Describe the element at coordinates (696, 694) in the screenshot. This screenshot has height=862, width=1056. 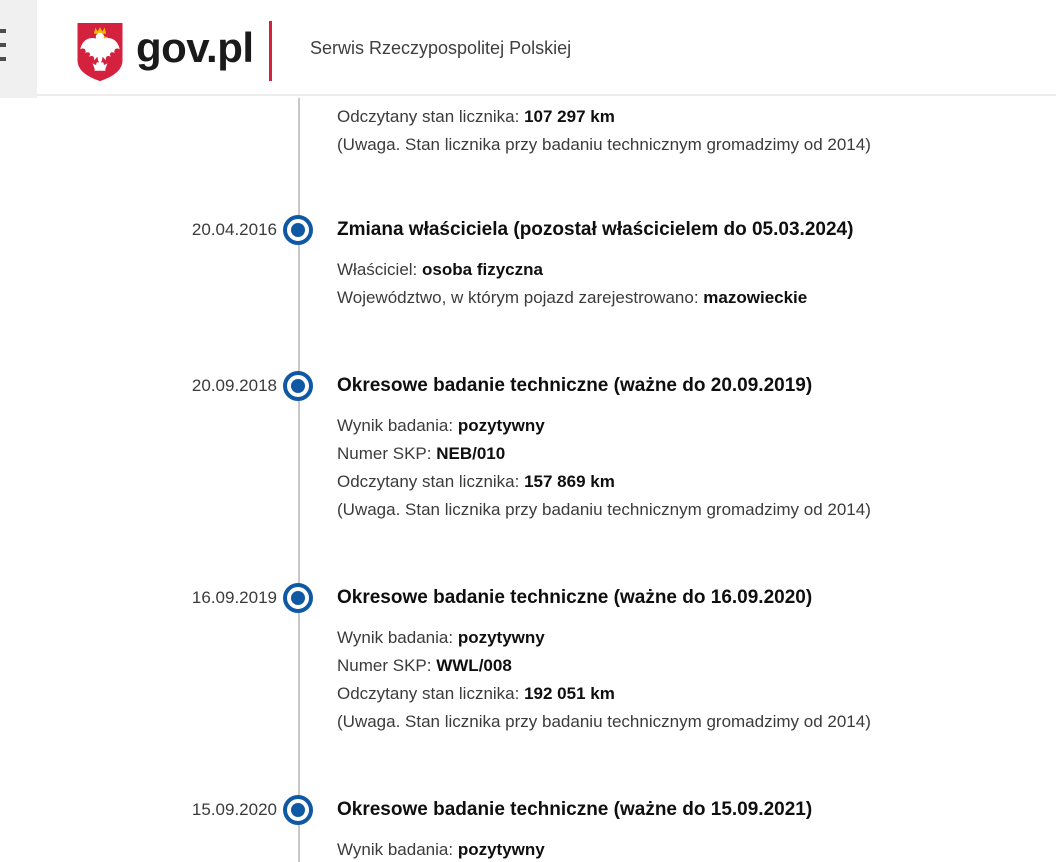
I see `field-odometer: Odczytany stan licznika: 192 051 km` at that location.